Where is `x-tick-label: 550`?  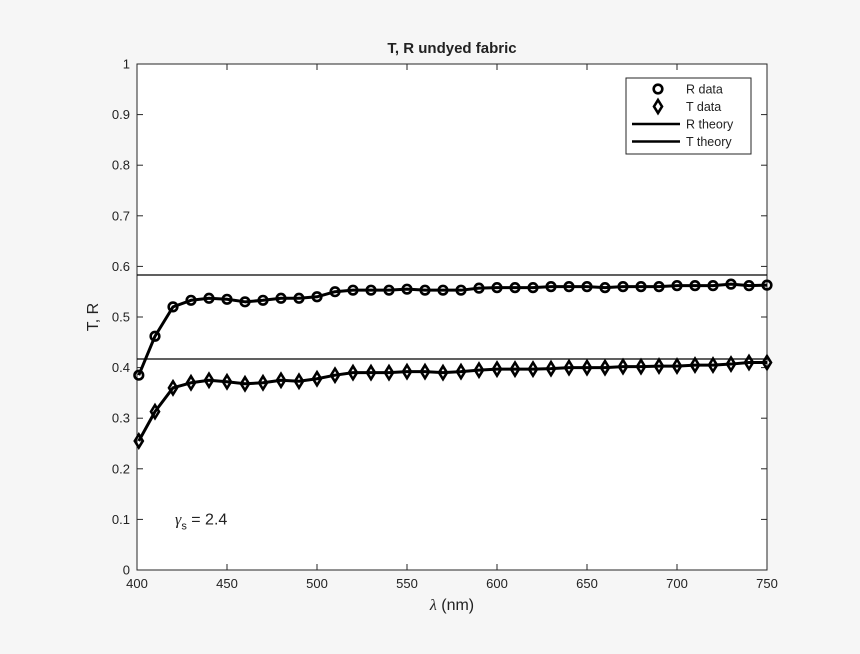 x-tick-label: 550 is located at coordinates (407, 583).